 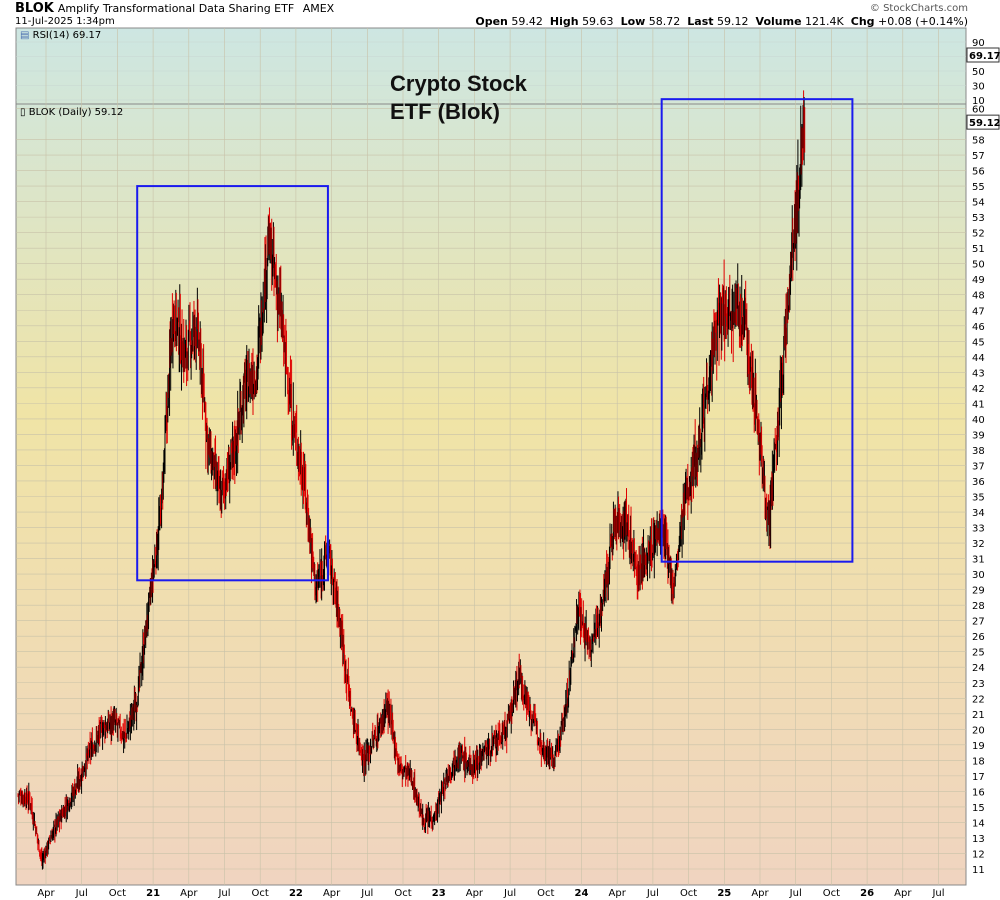 I want to click on y-tick-label: 55, so click(x=978, y=187).